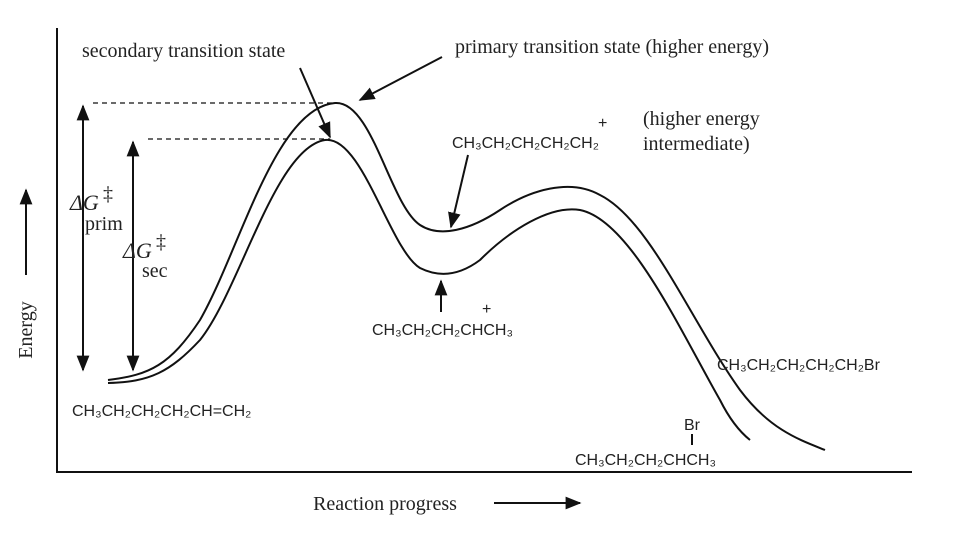  I want to click on substituent: Br, so click(692, 425).